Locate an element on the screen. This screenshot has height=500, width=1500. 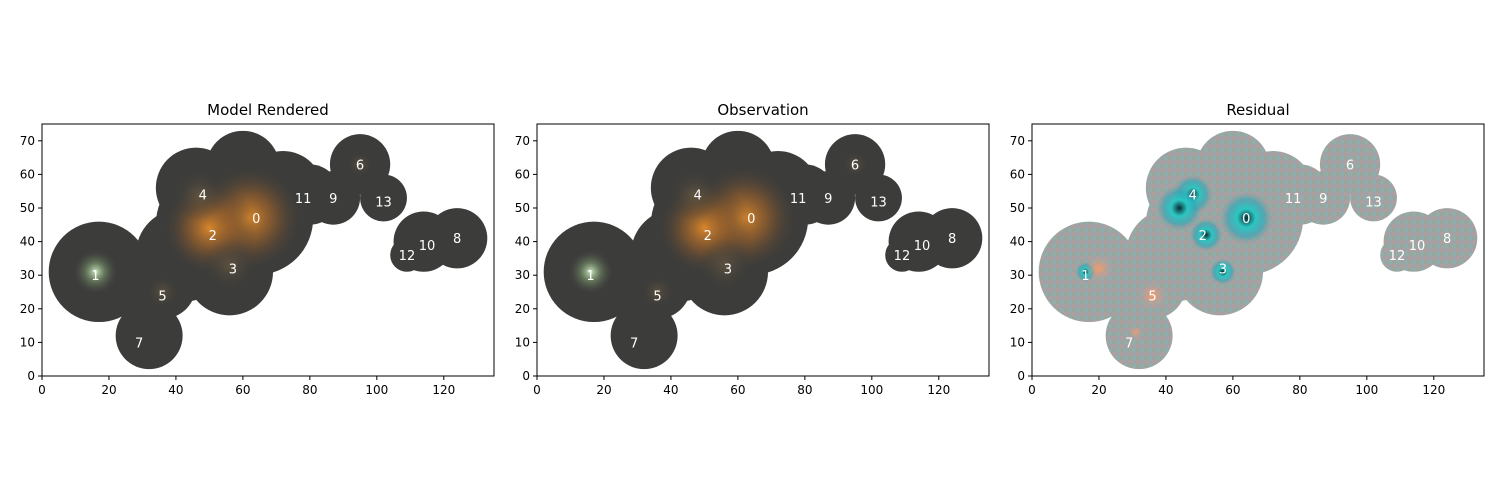
source-label-8: 8 is located at coordinates (952, 239).